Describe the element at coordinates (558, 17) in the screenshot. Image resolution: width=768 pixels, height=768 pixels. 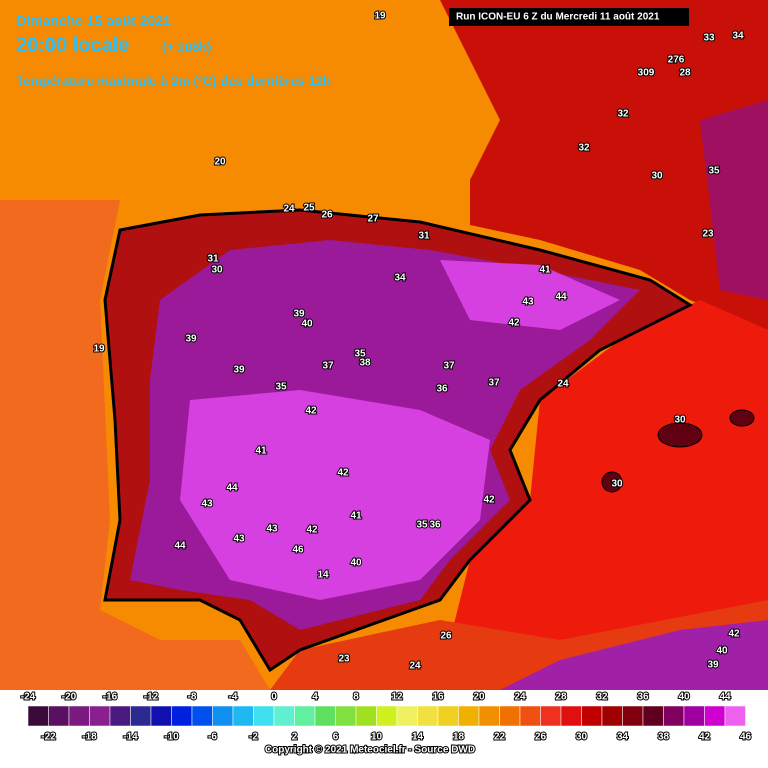
I see `run-label: Run ICON-EU 6 Z du Mercredi 11 août 2021` at that location.